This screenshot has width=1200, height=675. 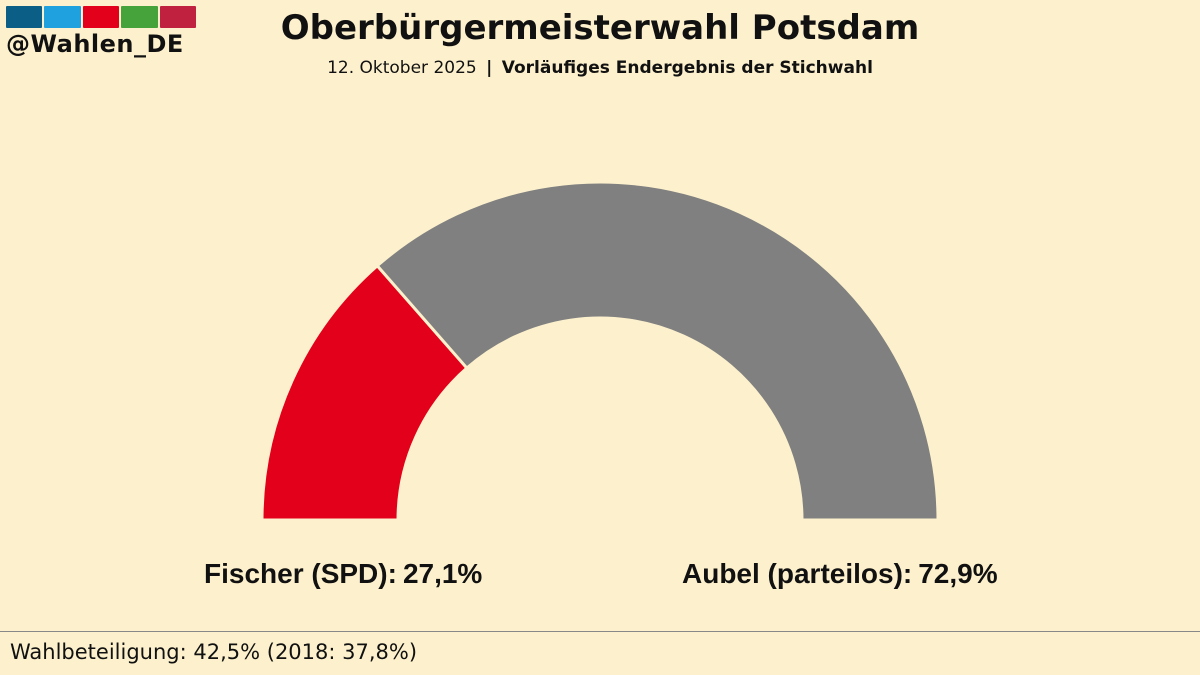 What do you see at coordinates (600, 631) in the screenshot?
I see `footer-divider` at bounding box center [600, 631].